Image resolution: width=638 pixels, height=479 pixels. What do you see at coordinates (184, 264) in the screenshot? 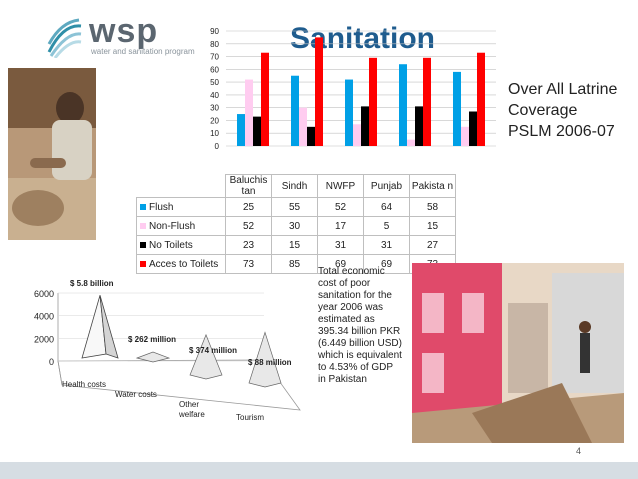
I see `series-name: Acces to Toilets` at bounding box center [184, 264].